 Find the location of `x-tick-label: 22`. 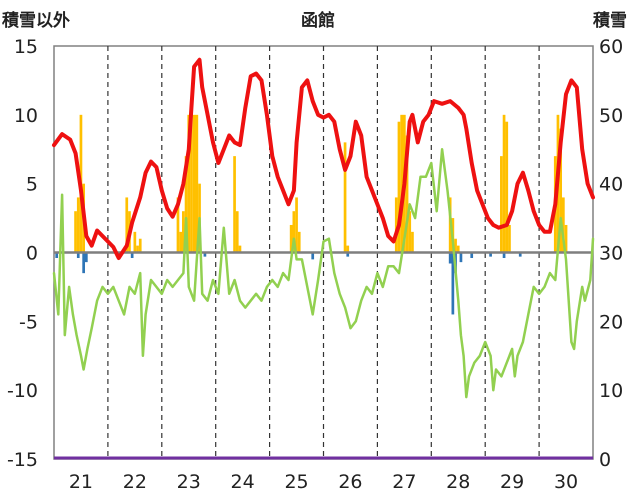

x-tick-label: 22 is located at coordinates (135, 482).